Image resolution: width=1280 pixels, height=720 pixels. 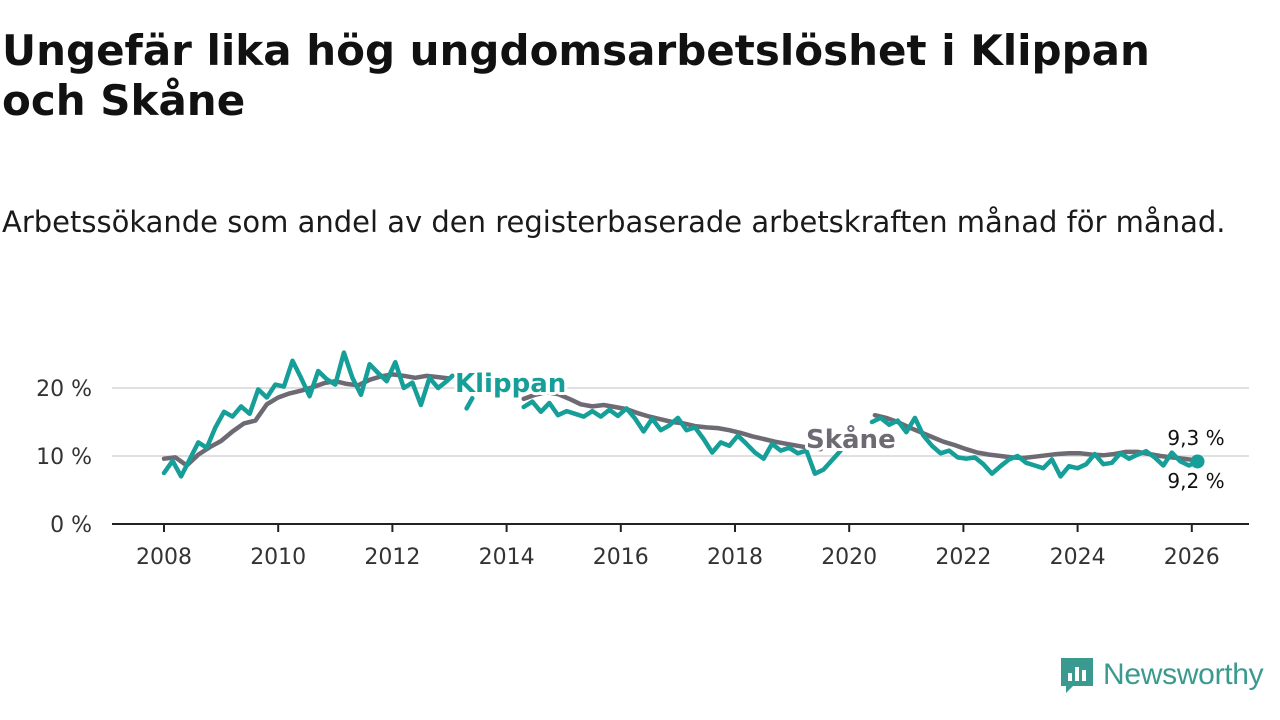 What do you see at coordinates (735, 557) in the screenshot?
I see `x-tick-label: 2018` at bounding box center [735, 557].